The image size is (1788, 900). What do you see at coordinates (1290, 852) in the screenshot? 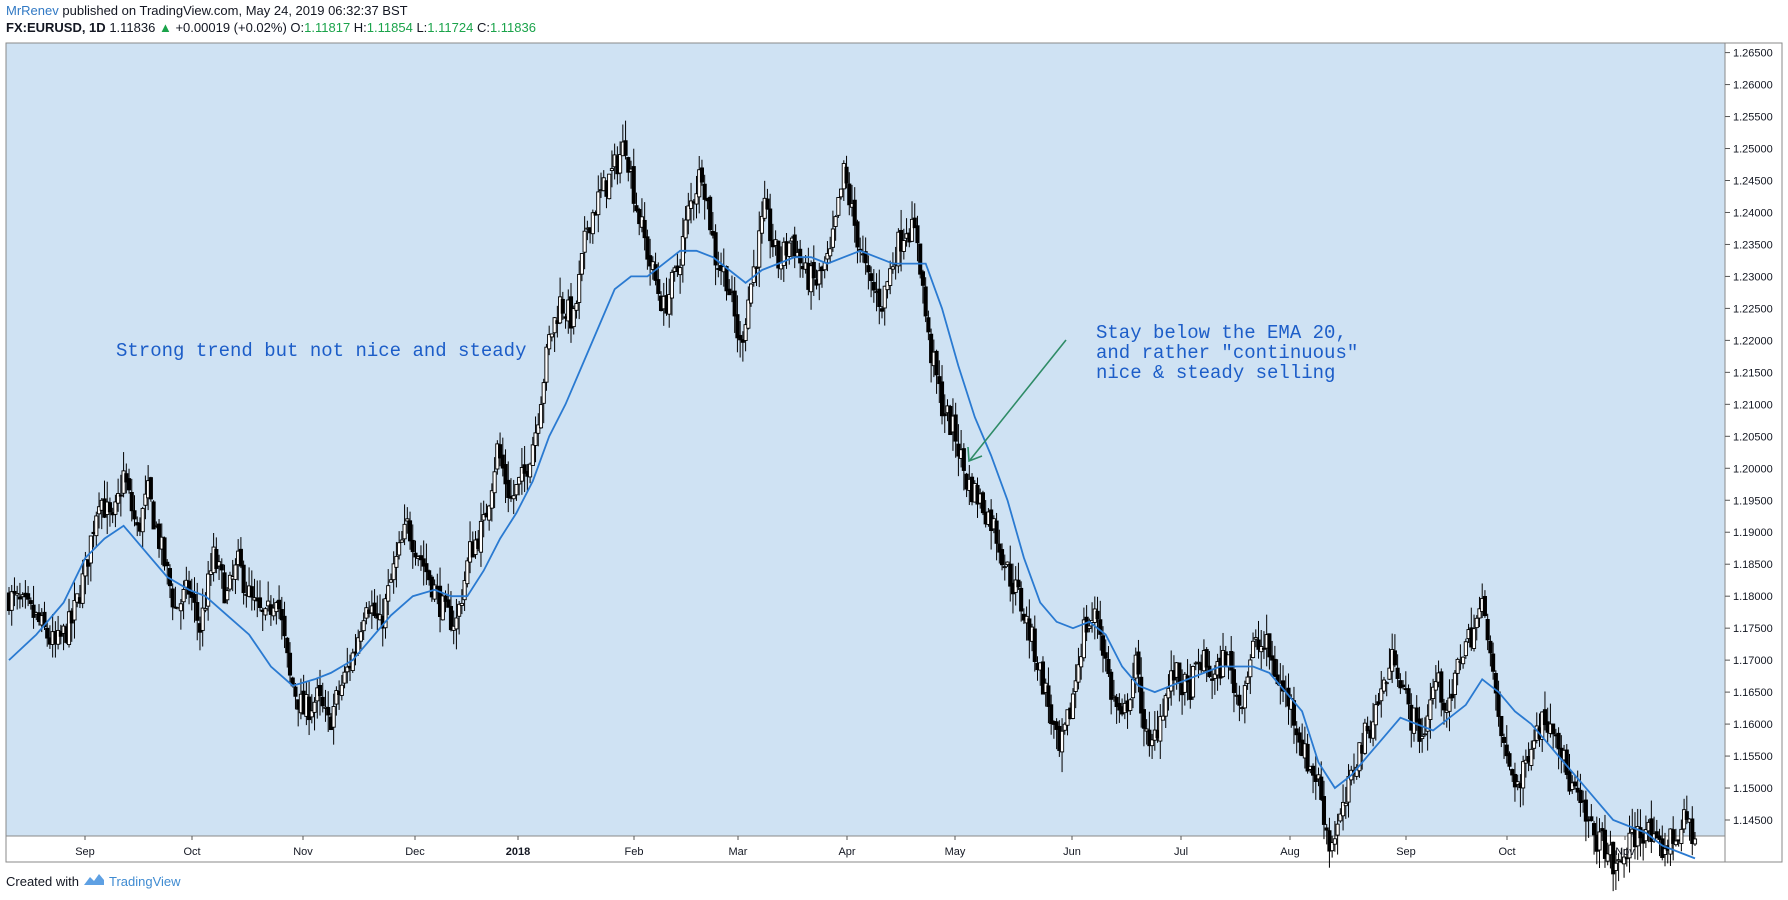
I see `x-tick-label: Aug` at bounding box center [1290, 852].